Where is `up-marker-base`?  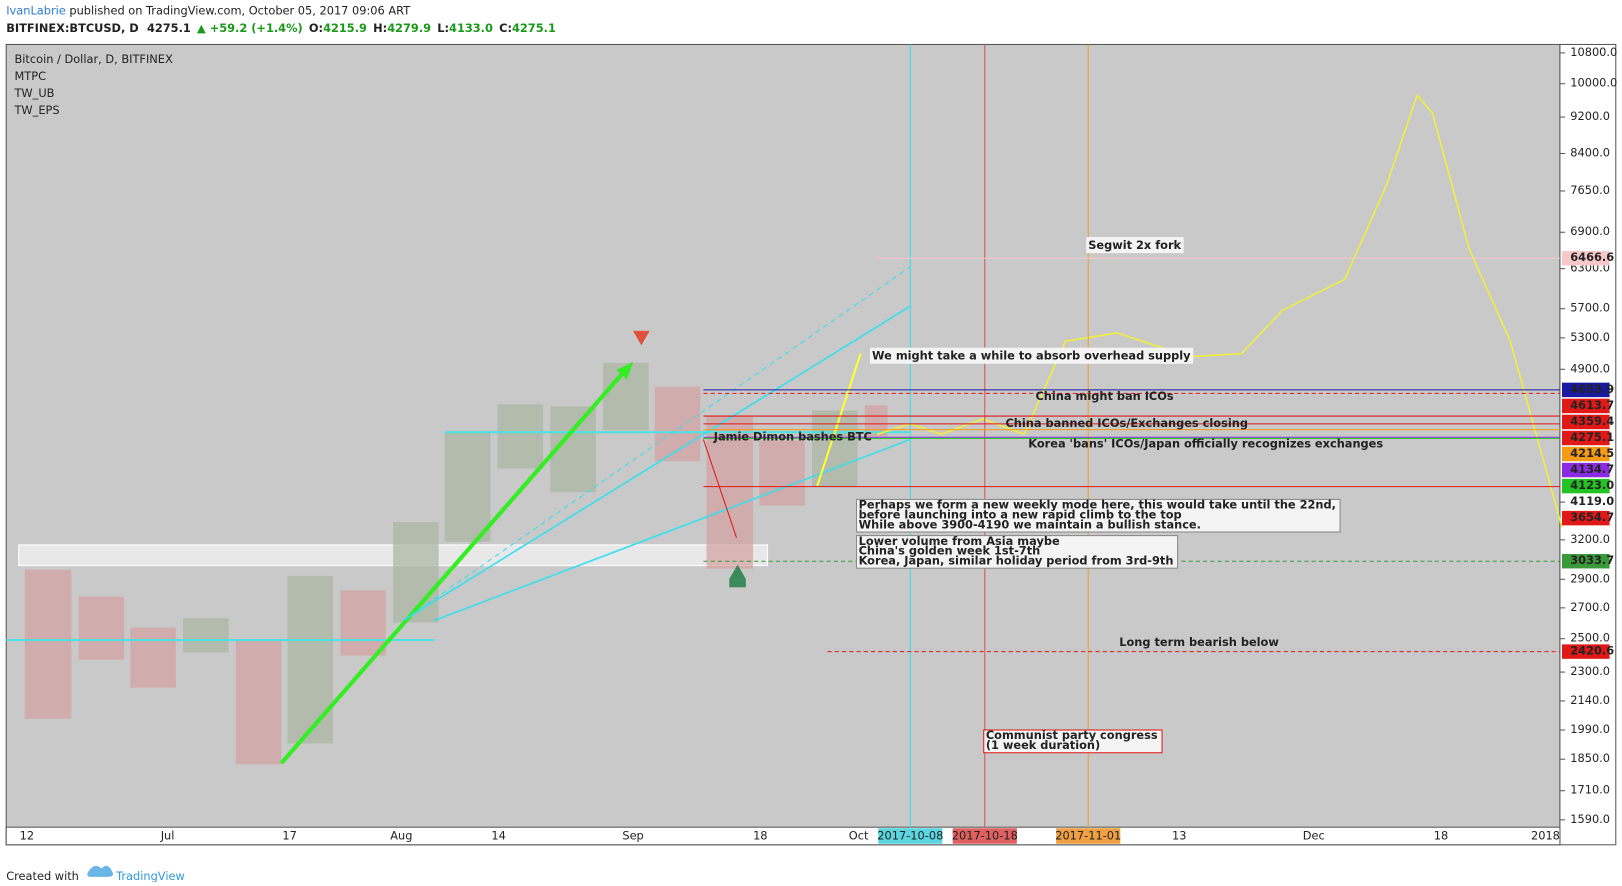 up-marker-base is located at coordinates (737, 583).